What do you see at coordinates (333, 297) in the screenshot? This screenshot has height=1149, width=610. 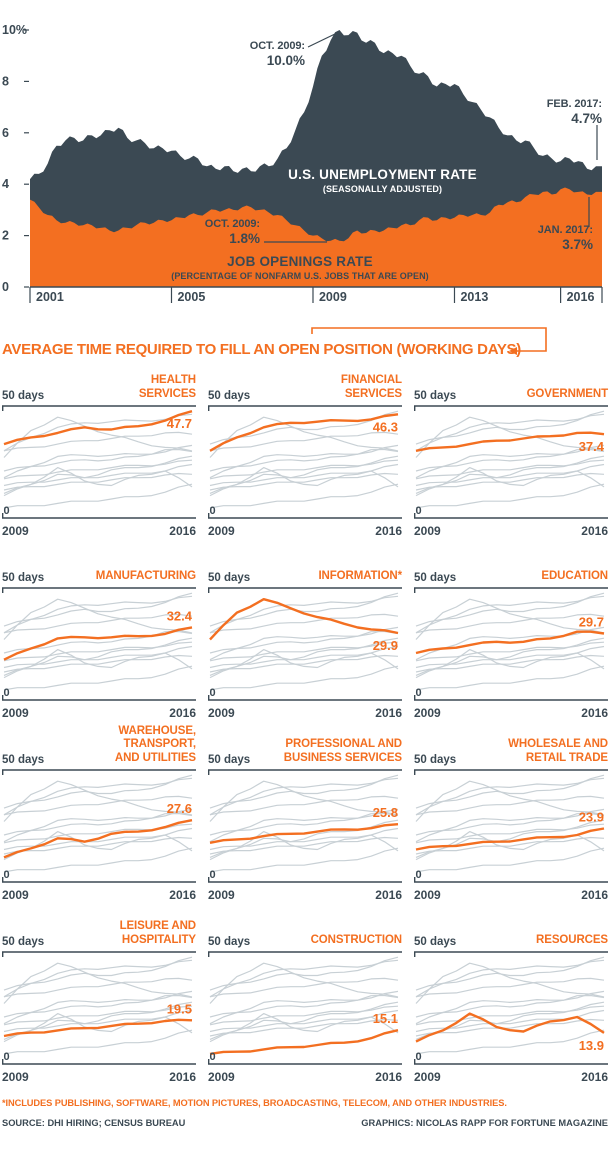 I see `x-tick-label: 2009` at bounding box center [333, 297].